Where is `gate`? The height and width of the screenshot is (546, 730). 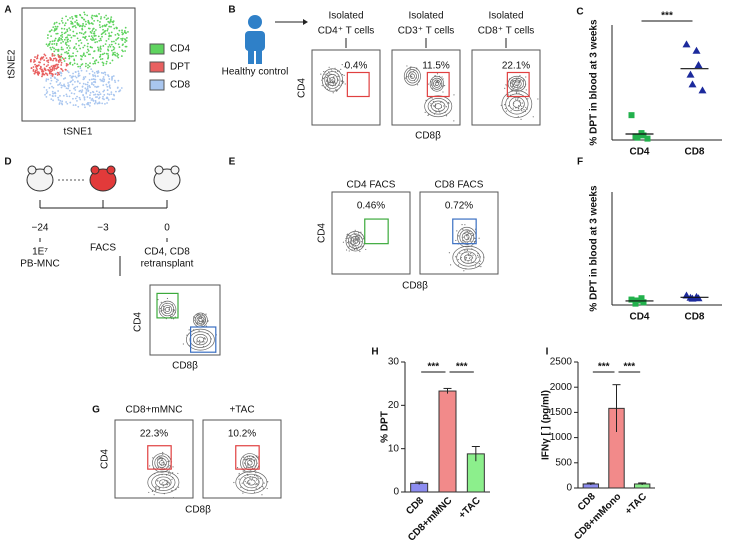
gate is located at coordinates (464, 231).